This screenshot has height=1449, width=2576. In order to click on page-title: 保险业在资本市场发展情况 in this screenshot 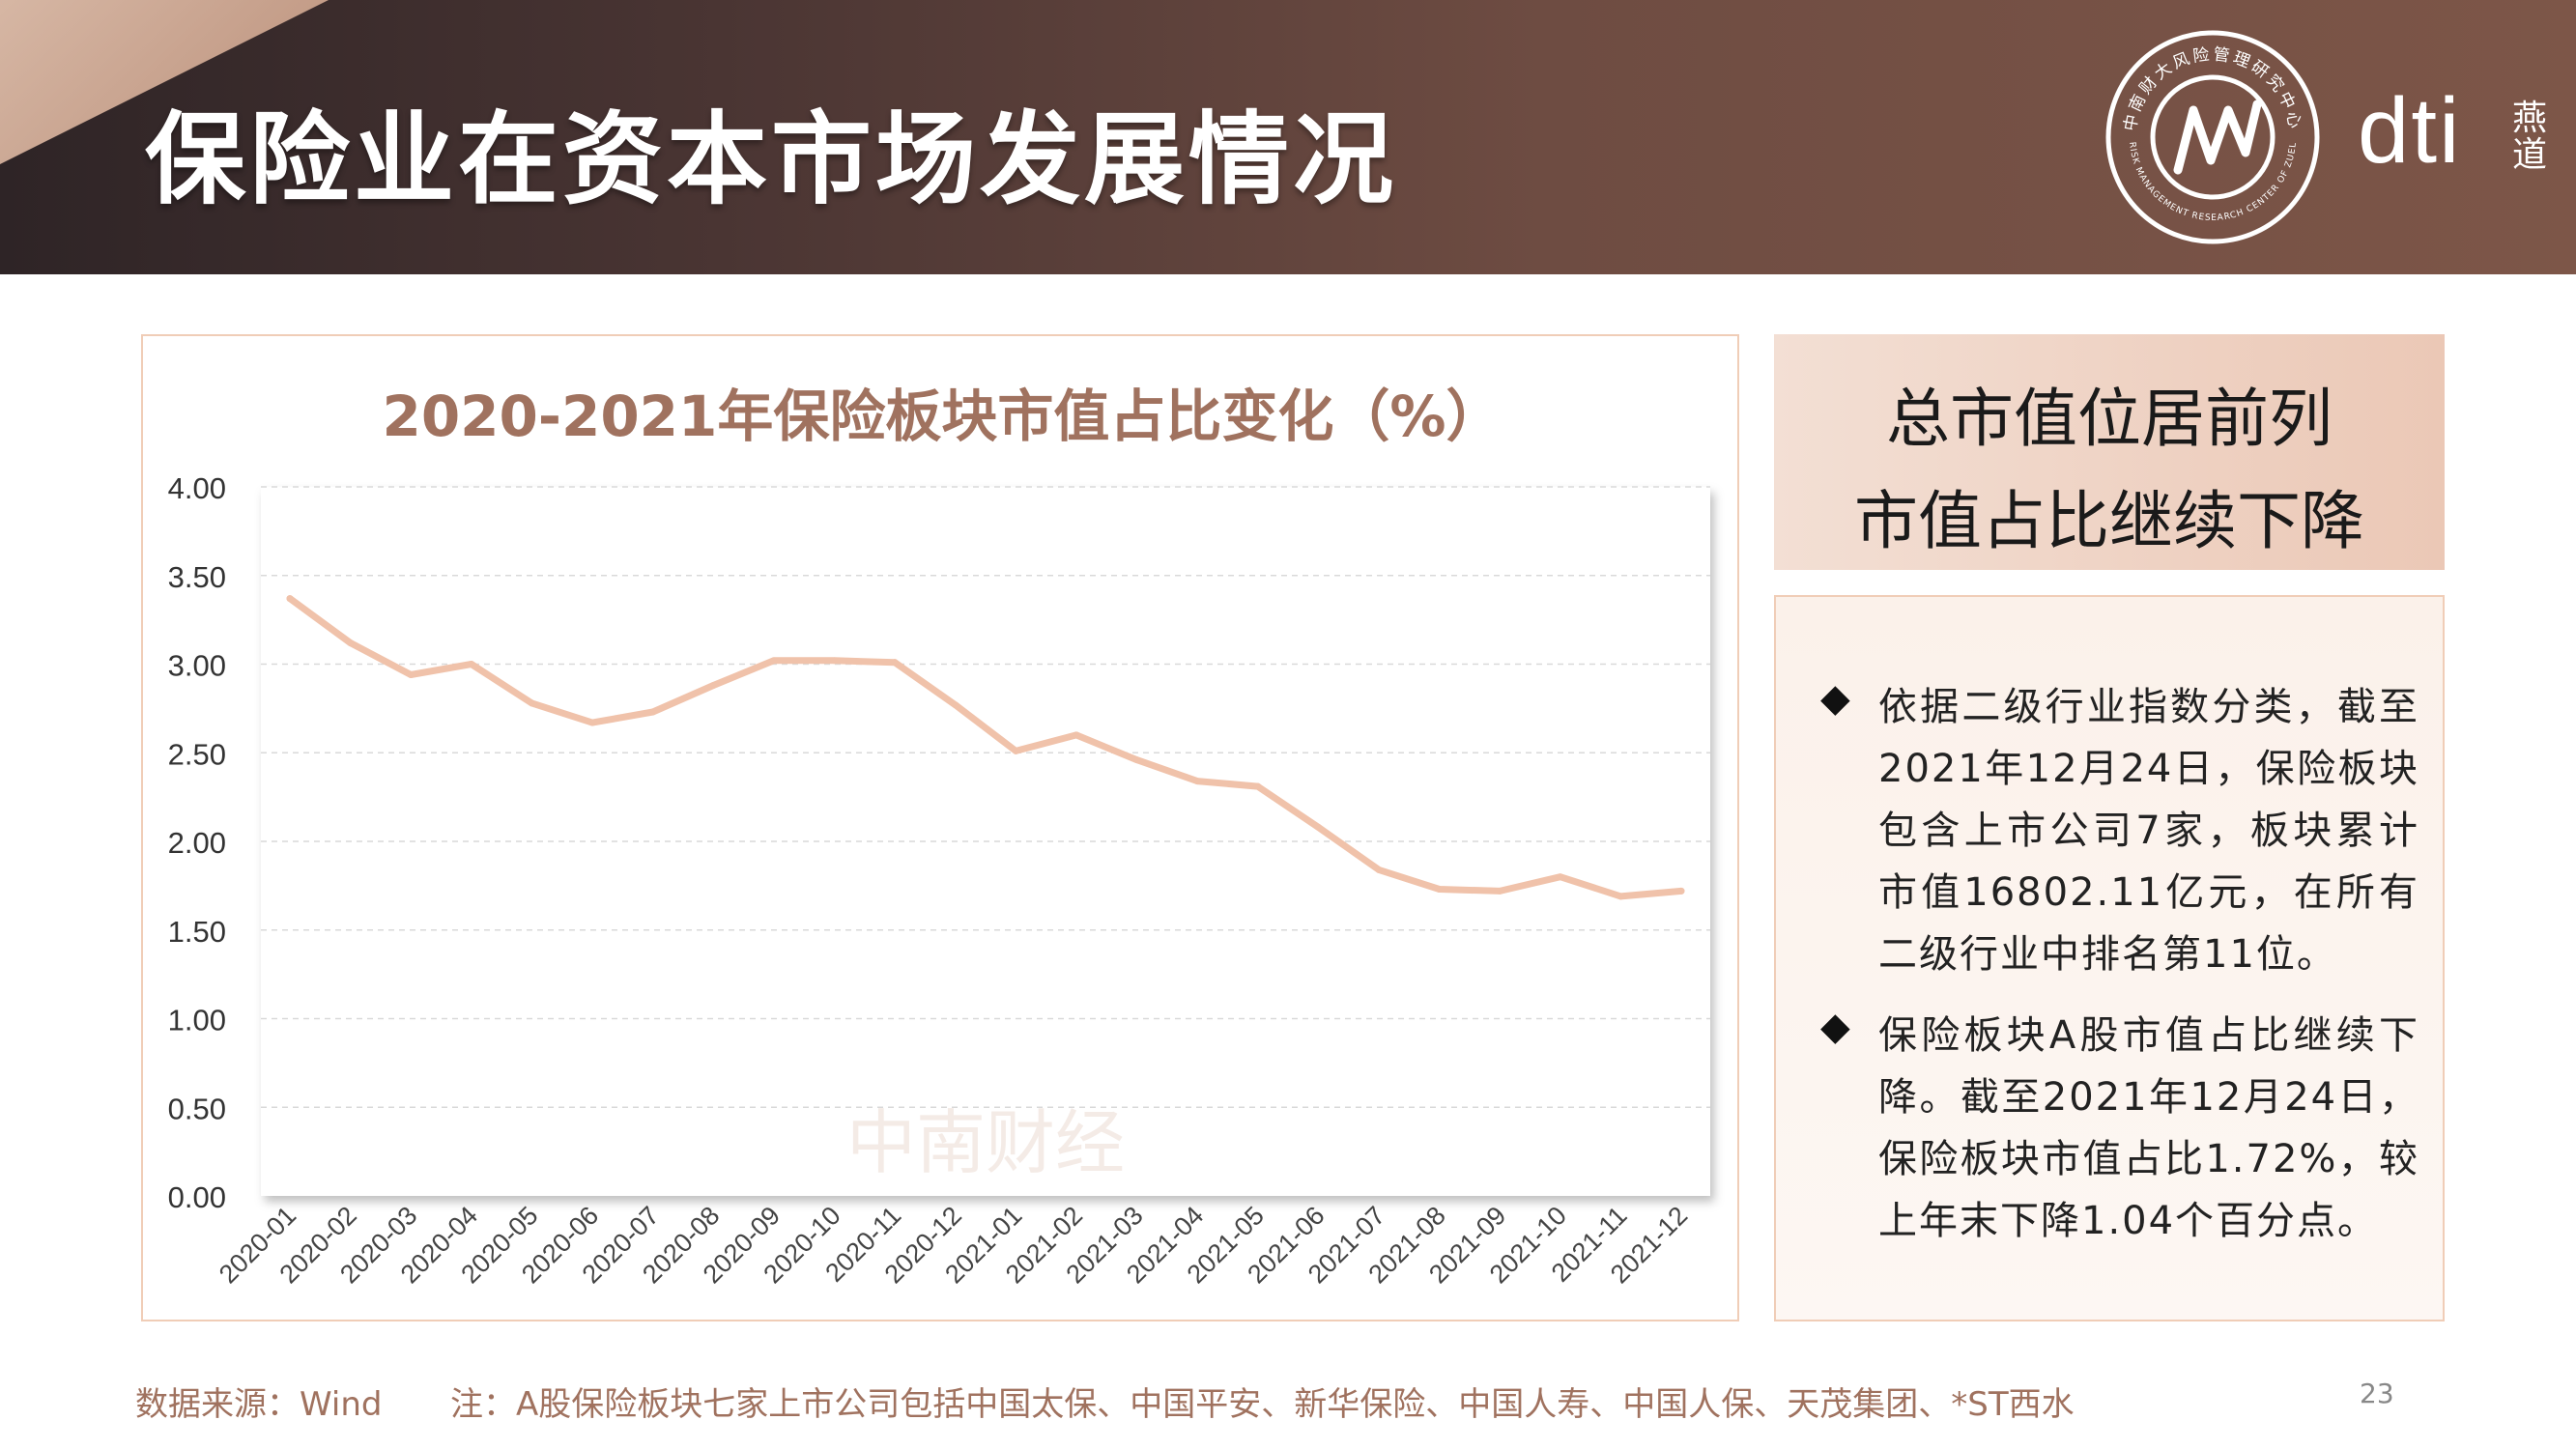, I will do `click(772, 159)`.